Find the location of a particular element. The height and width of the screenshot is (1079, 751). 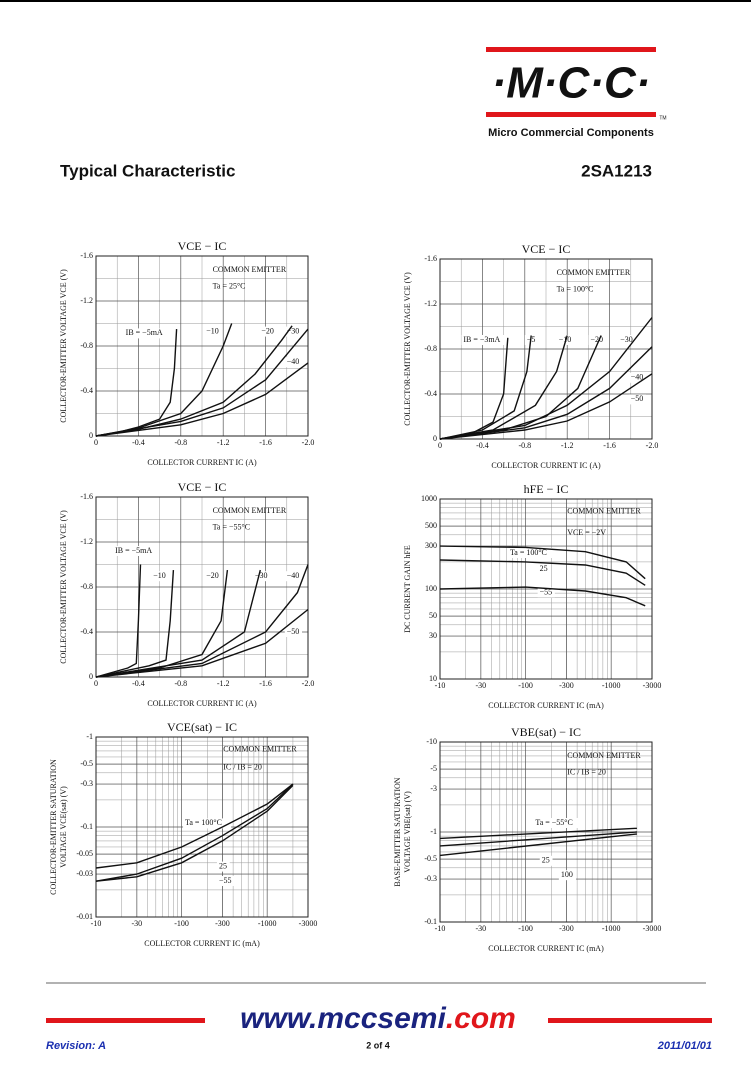

x-tick-label: -30 is located at coordinates (480, 928).